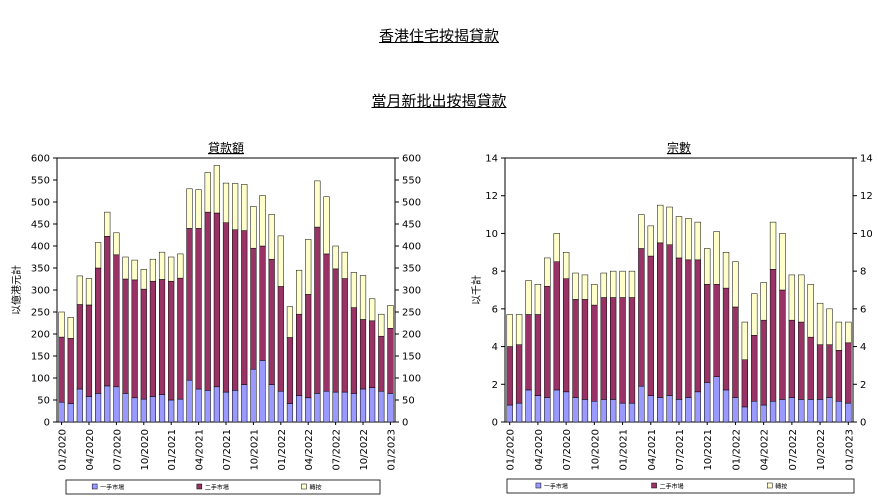  Describe the element at coordinates (40, 357) in the screenshot. I see `y-tick-label-left: 150` at that location.